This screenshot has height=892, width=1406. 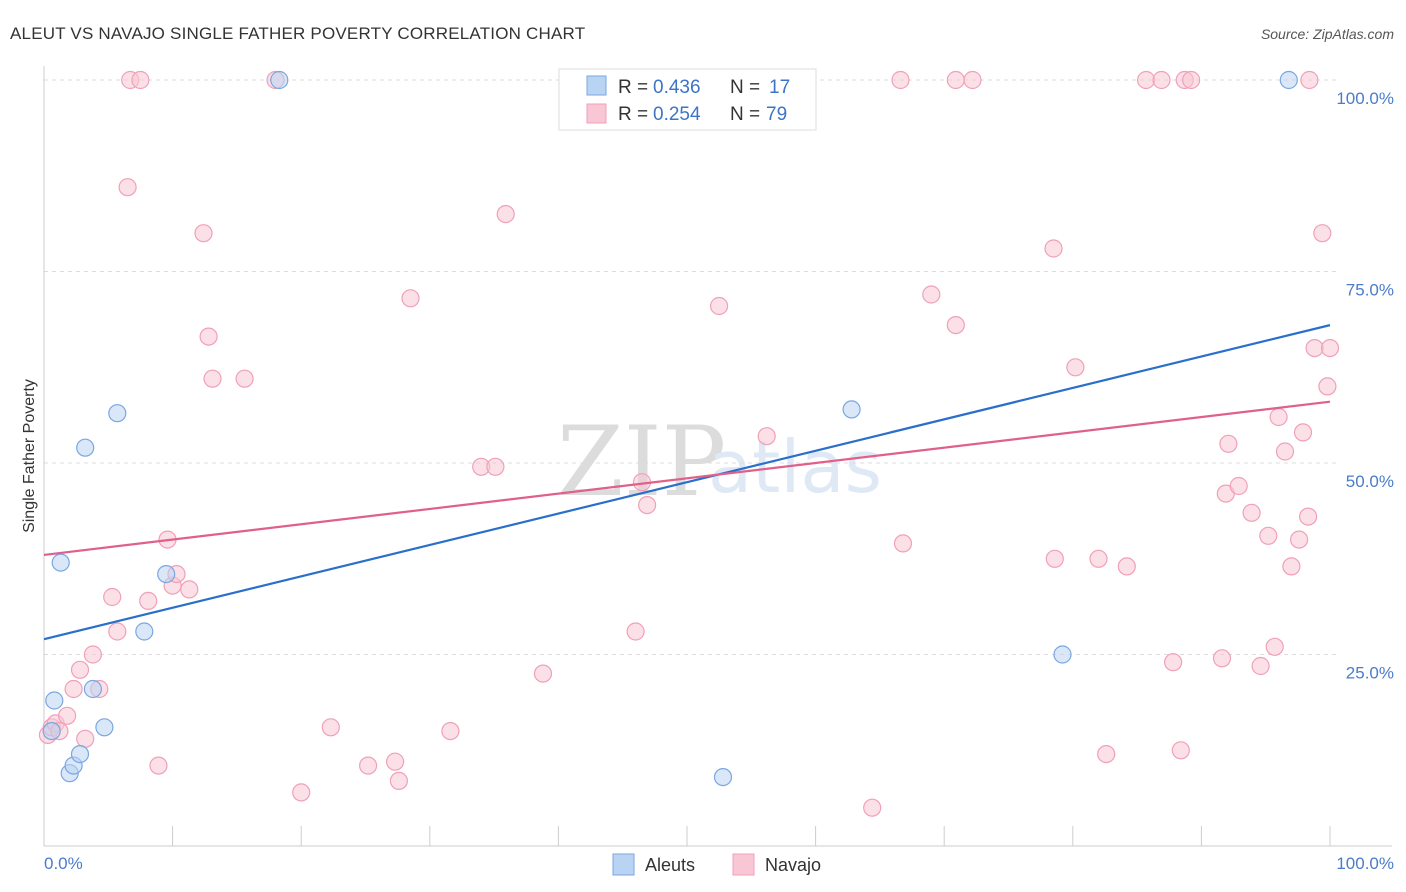 What do you see at coordinates (677, 114) in the screenshot?
I see `stats-legend-r-value-navajo: 0.254` at bounding box center [677, 114].